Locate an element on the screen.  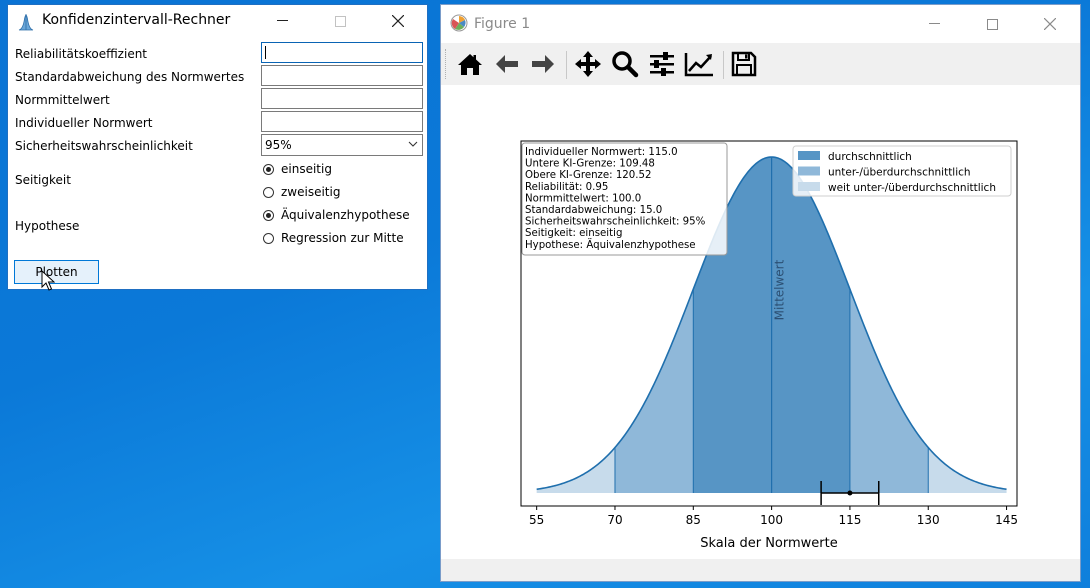
minimize-button is located at coordinates (282, 21).